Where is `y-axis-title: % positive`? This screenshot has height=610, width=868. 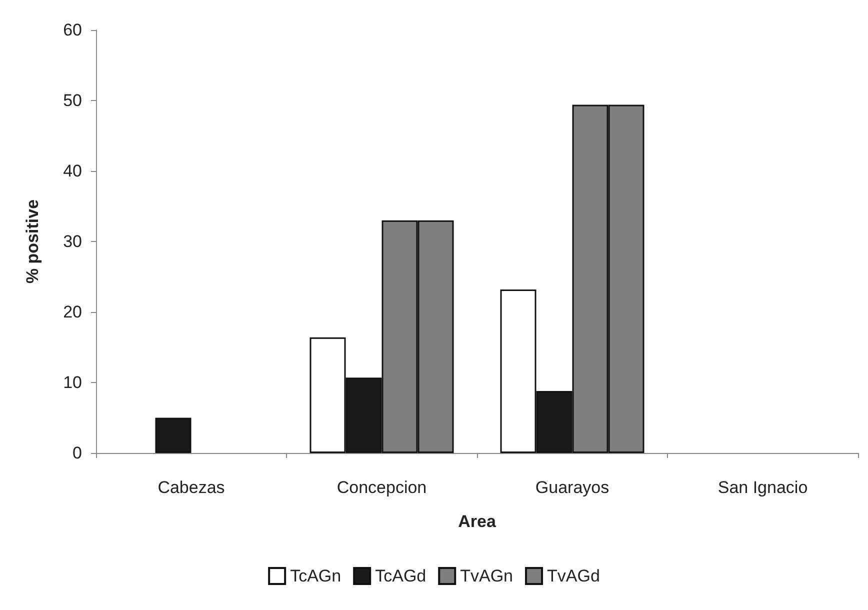
y-axis-title: % positive is located at coordinates (32, 241).